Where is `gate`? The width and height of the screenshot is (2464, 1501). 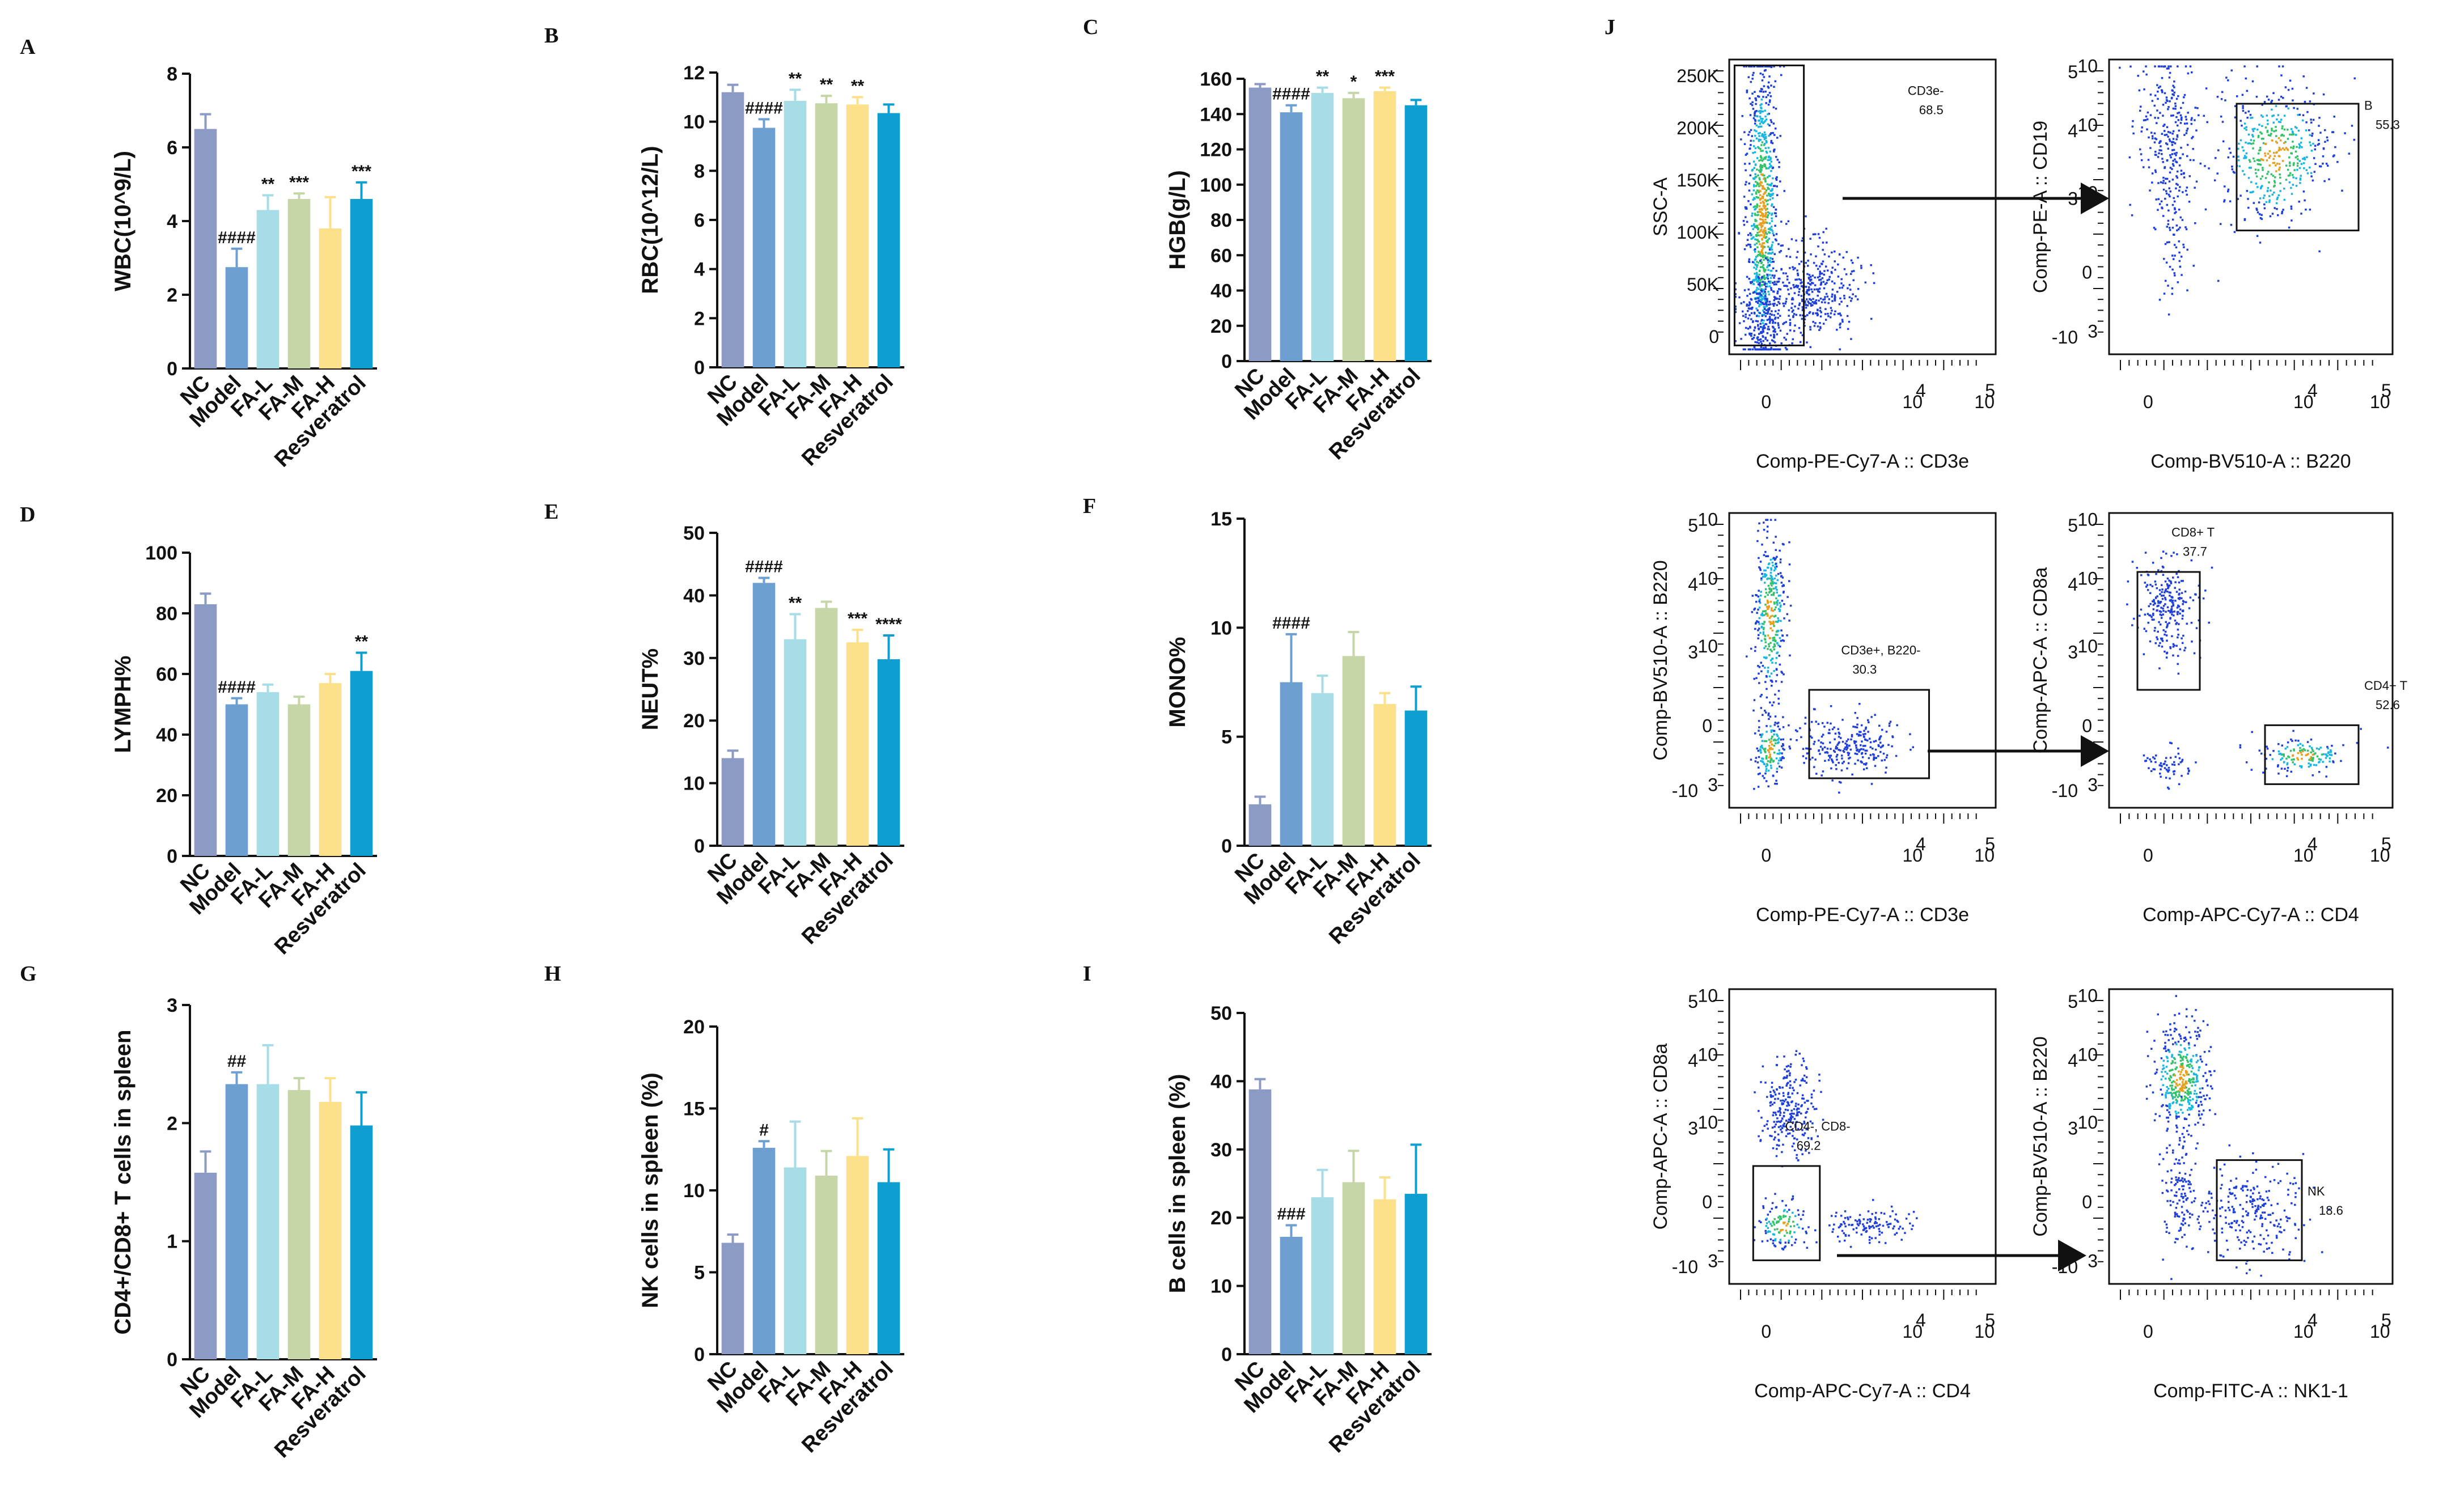
gate is located at coordinates (2168, 631).